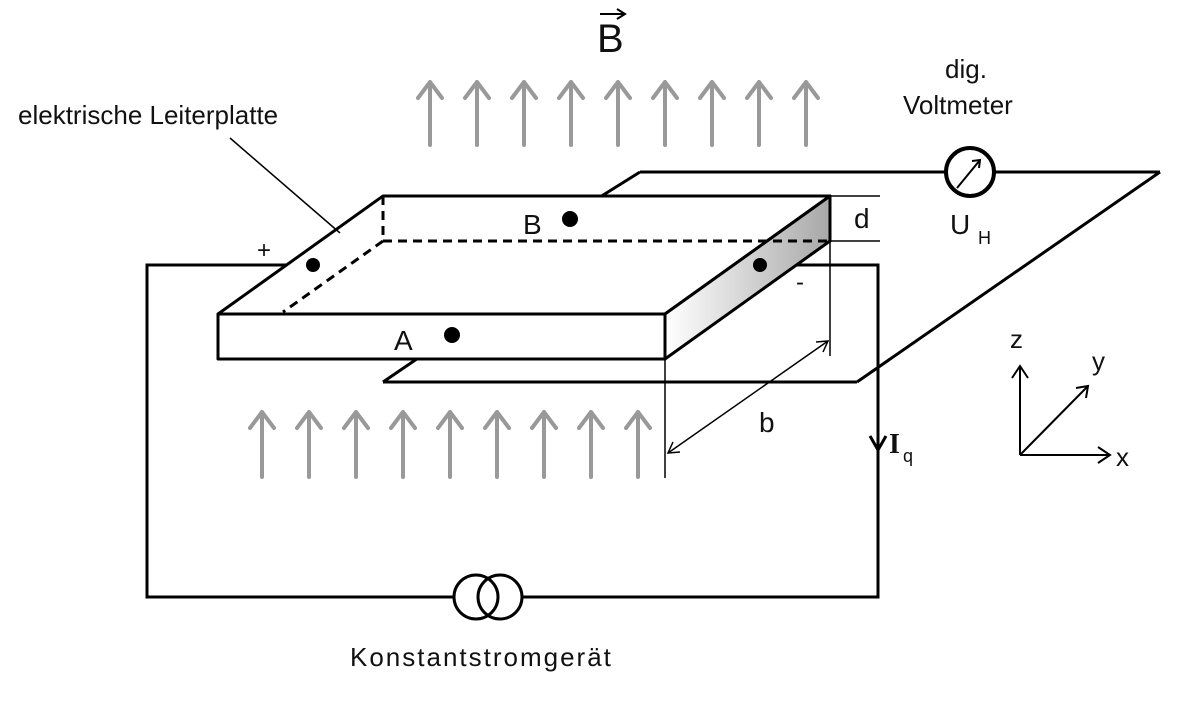  What do you see at coordinates (984, 238) in the screenshot?
I see `hall-voltage-subscript: H` at bounding box center [984, 238].